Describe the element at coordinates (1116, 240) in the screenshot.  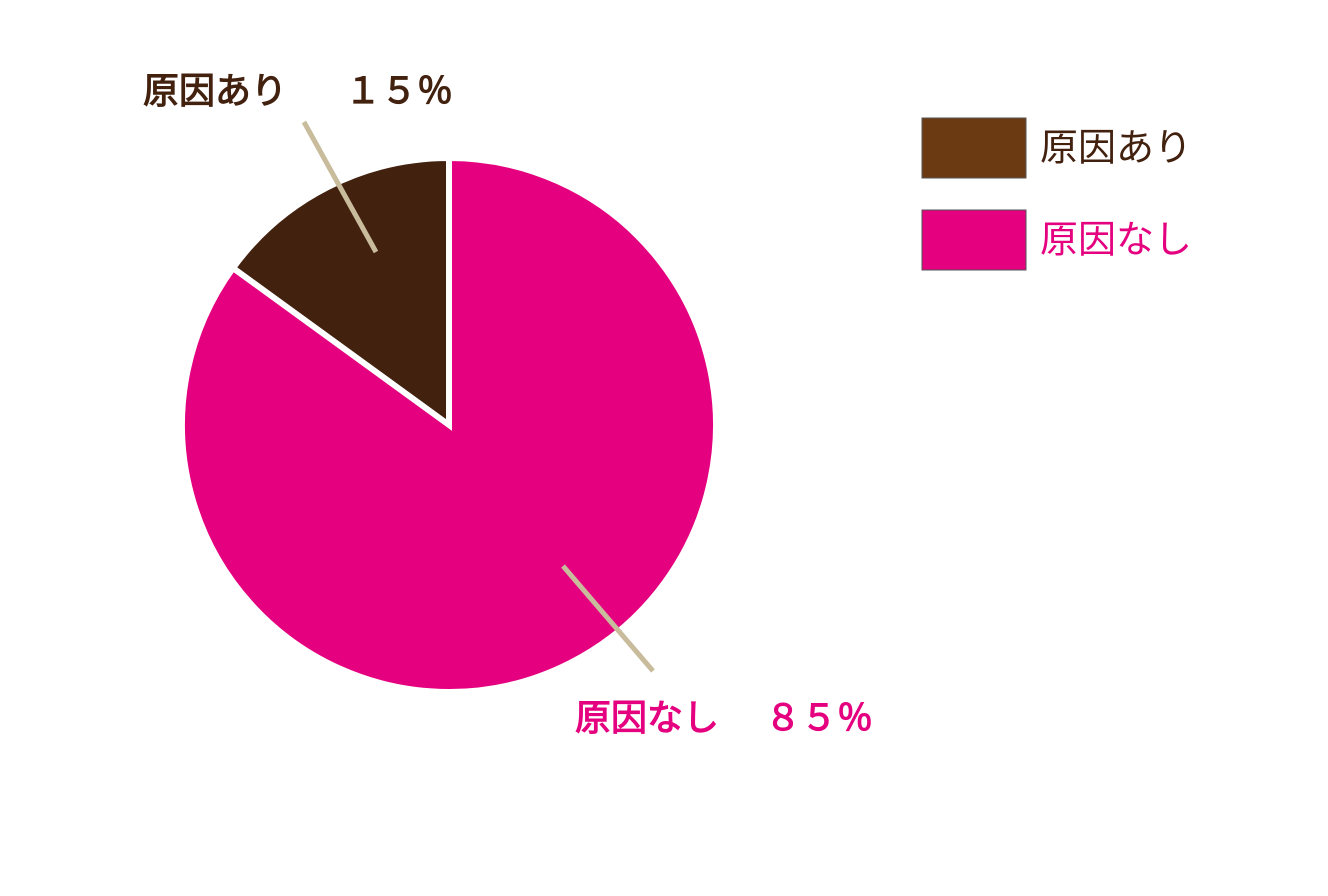
I see `legend-label: 原因なし` at that location.